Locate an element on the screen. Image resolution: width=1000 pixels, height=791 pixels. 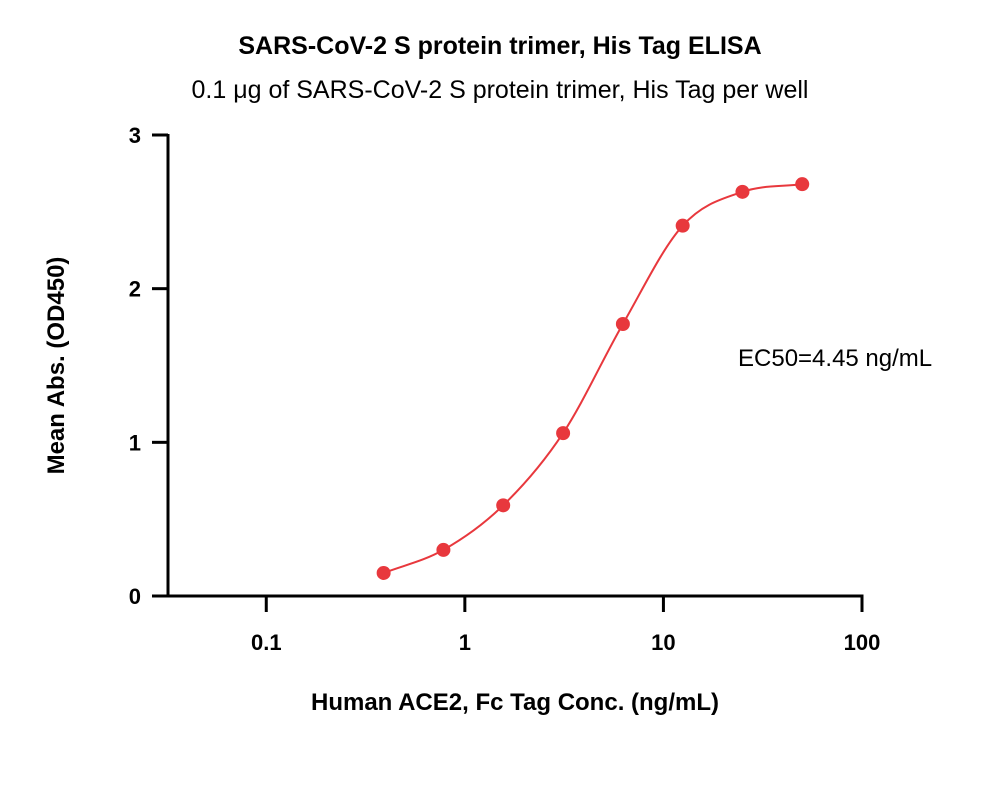
y-ticks: 0 1 2 3 is located at coordinates (148, 366).